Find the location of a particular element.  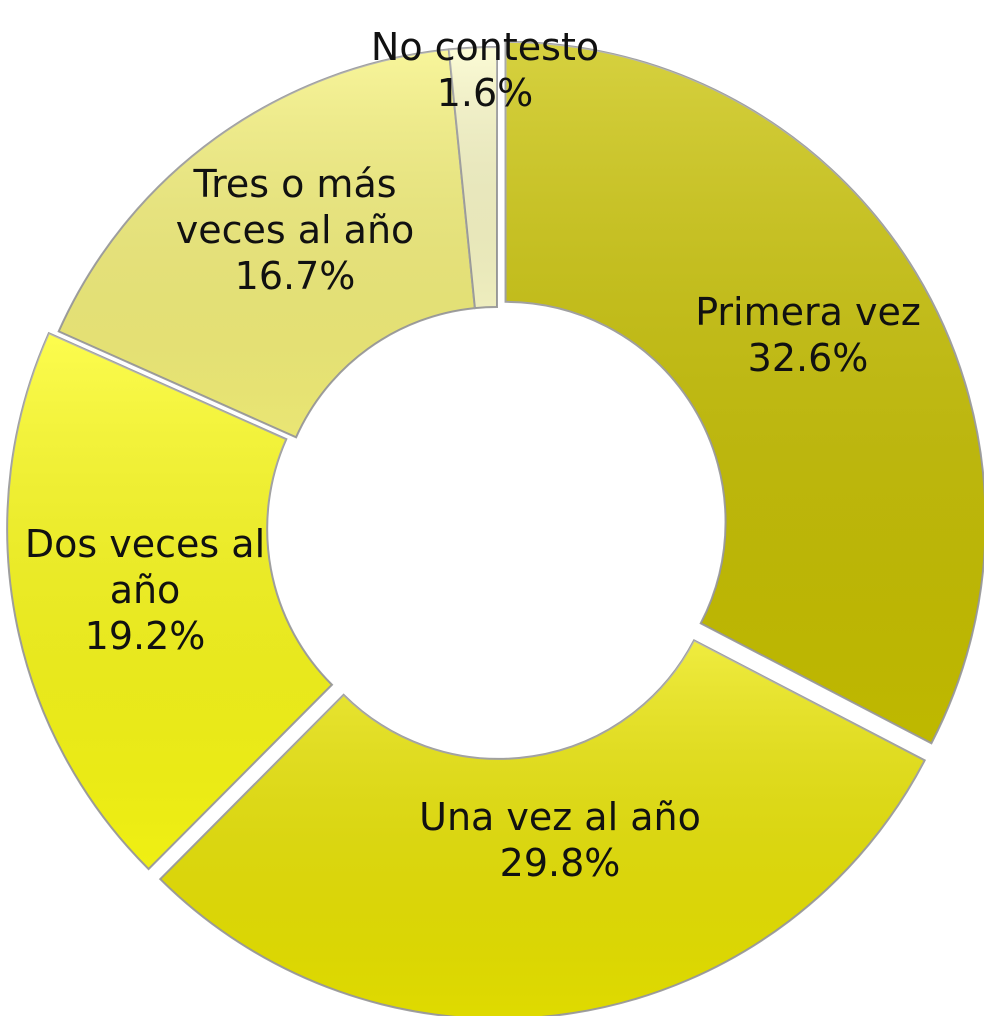

slice-label: Primera vez 32.6% is located at coordinates (808, 335).